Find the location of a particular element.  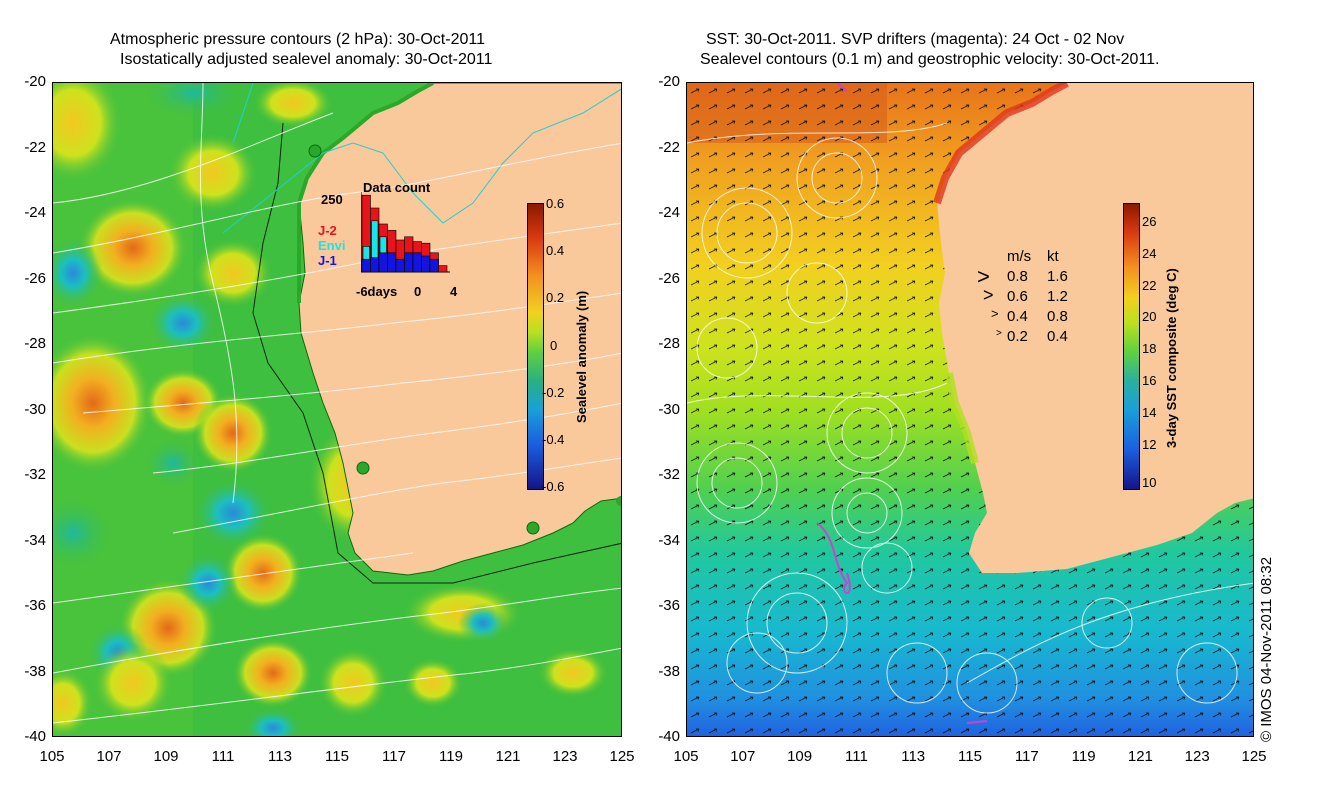

count-x-label-2: 4 is located at coordinates (454, 291).